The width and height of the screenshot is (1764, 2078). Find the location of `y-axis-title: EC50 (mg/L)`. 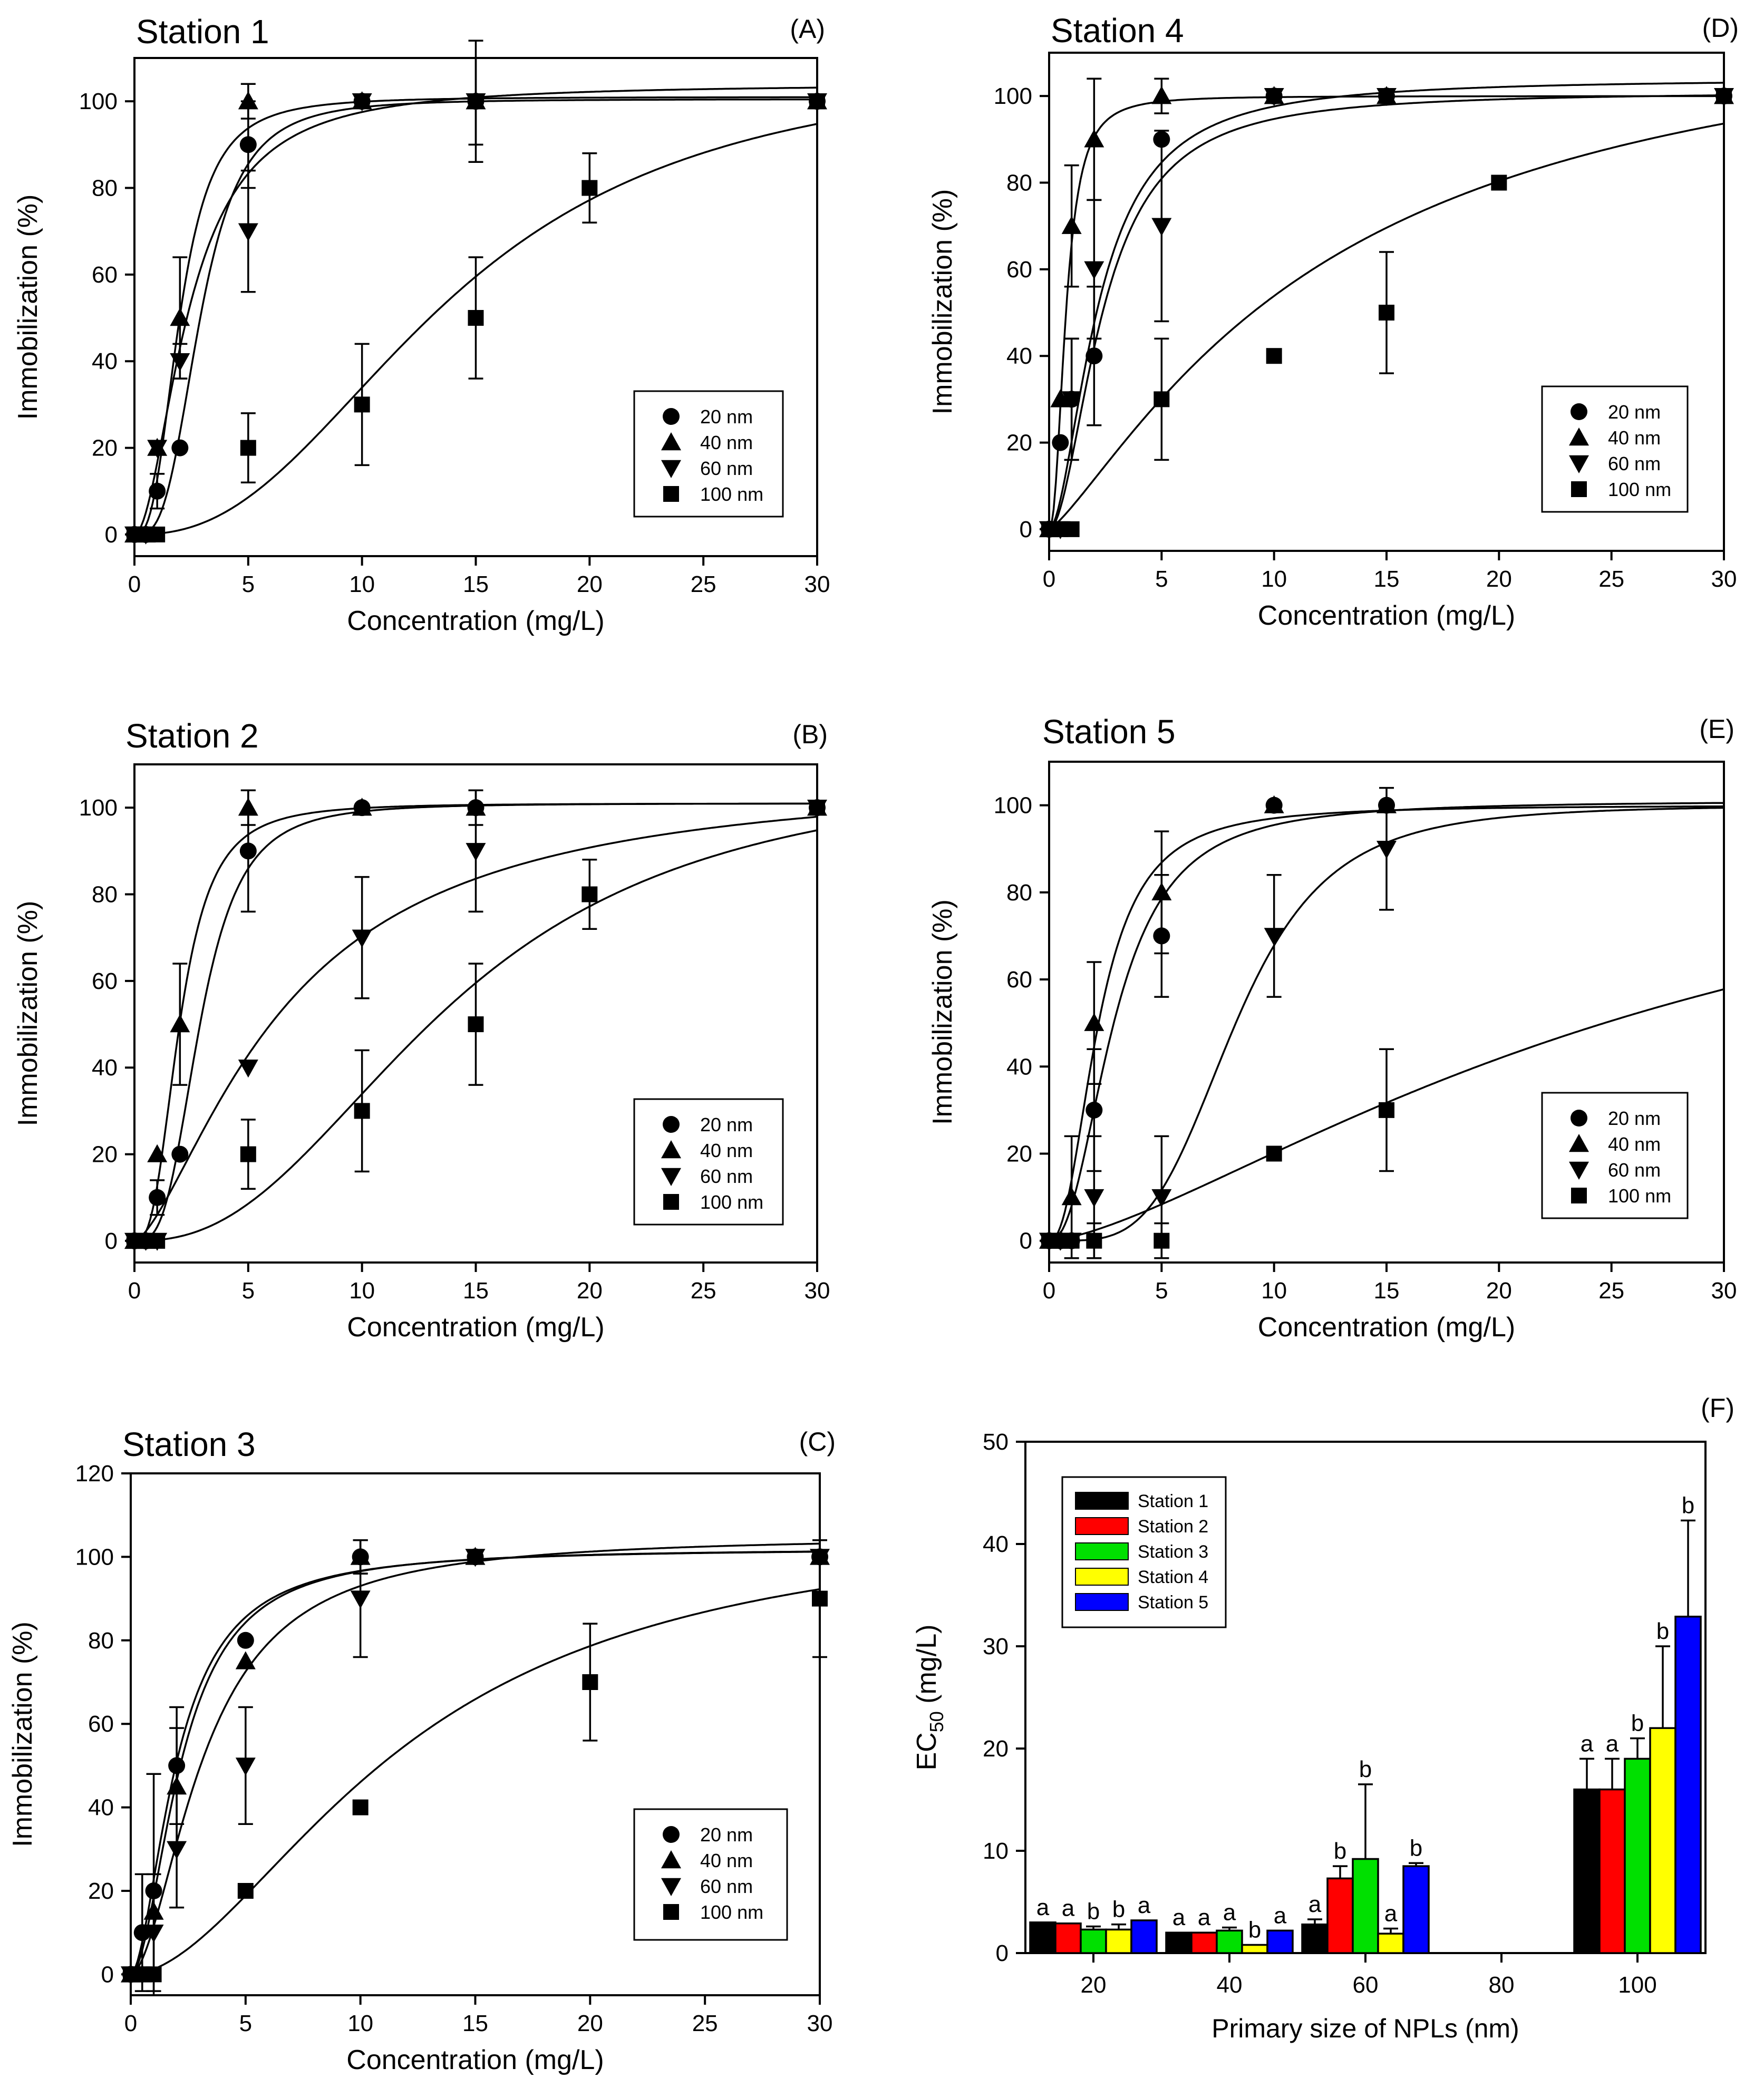

y-axis-title: EC50 (mg/L) is located at coordinates (929, 1698).